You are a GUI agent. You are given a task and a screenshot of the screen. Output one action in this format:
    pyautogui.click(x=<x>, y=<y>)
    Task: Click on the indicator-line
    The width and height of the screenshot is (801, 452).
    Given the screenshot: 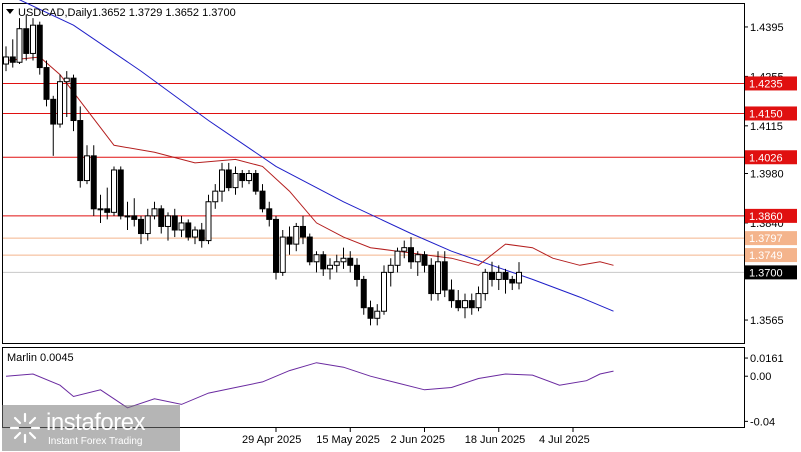 What is the action you would take?
    pyautogui.click(x=309, y=385)
    